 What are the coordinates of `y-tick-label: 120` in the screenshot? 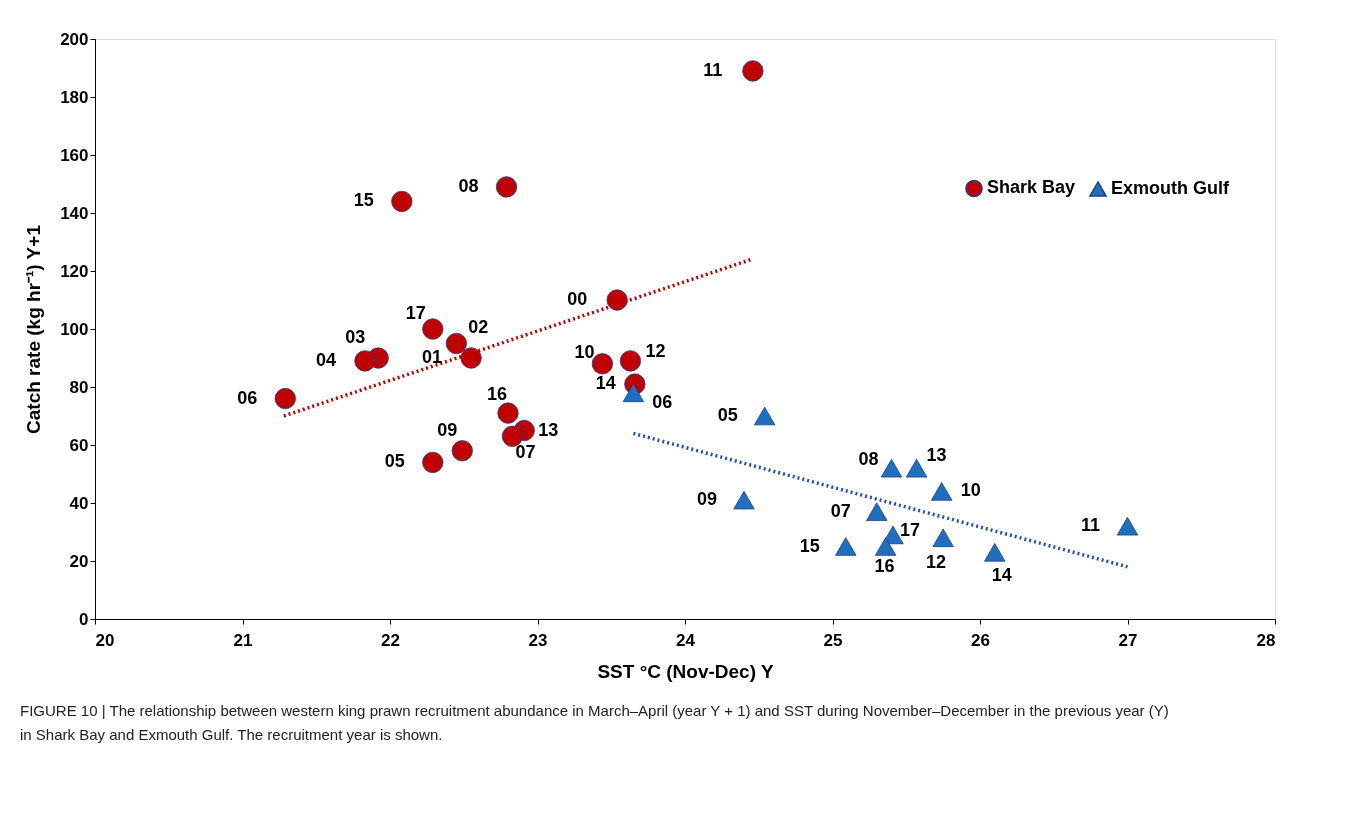 It's located at (74, 271).